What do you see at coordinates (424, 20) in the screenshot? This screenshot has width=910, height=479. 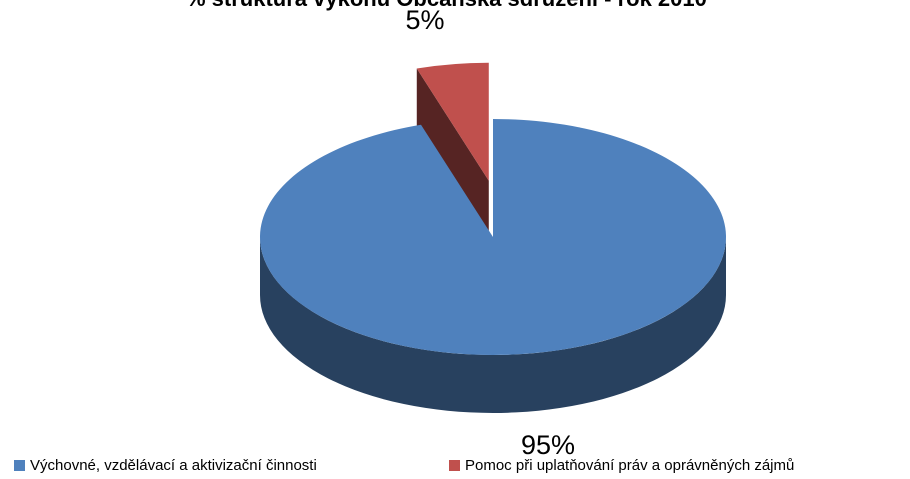 I see `data-label: 5%` at bounding box center [424, 20].